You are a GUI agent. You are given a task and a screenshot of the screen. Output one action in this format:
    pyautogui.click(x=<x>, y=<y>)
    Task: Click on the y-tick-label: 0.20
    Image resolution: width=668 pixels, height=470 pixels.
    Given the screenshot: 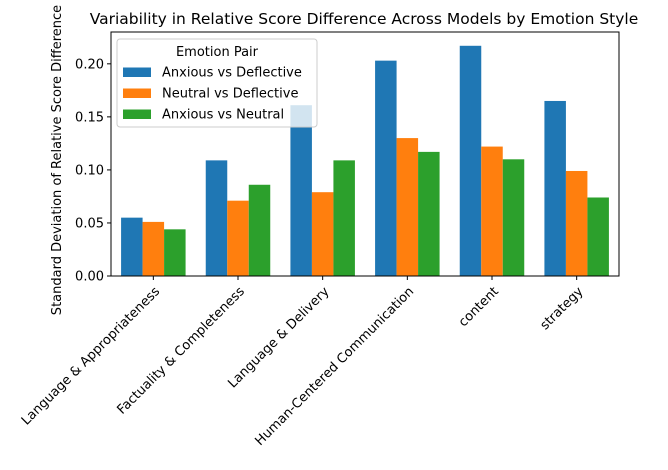 What is the action you would take?
    pyautogui.click(x=89, y=64)
    